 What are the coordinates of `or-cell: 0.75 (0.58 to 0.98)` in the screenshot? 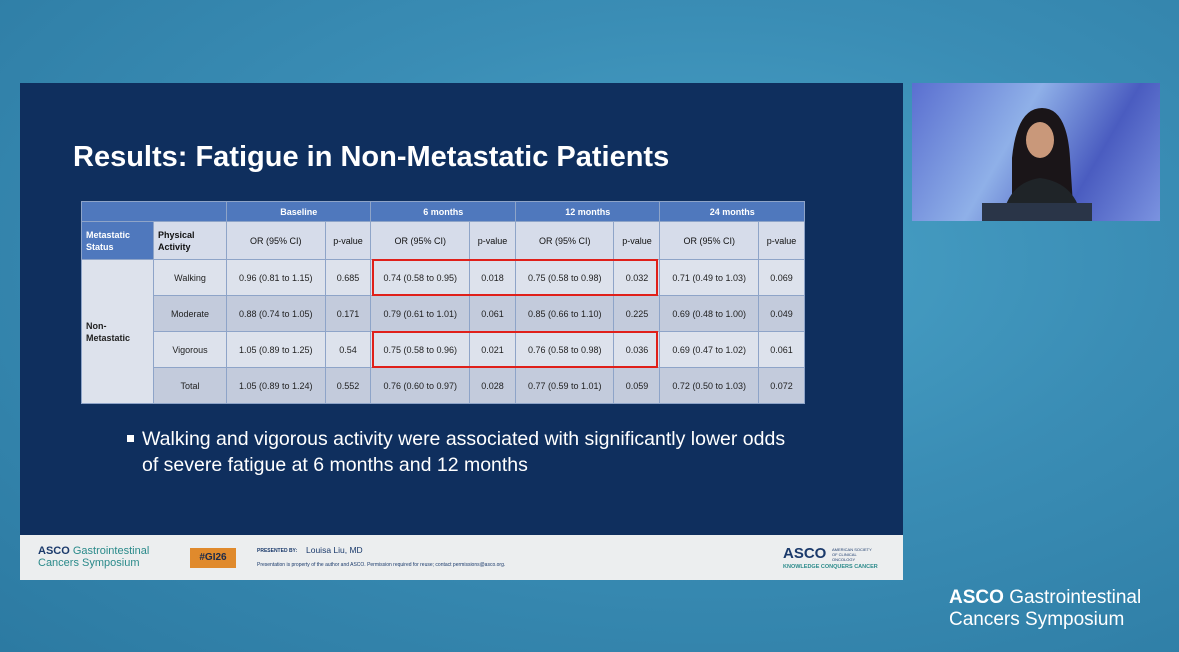 It's located at (564, 277).